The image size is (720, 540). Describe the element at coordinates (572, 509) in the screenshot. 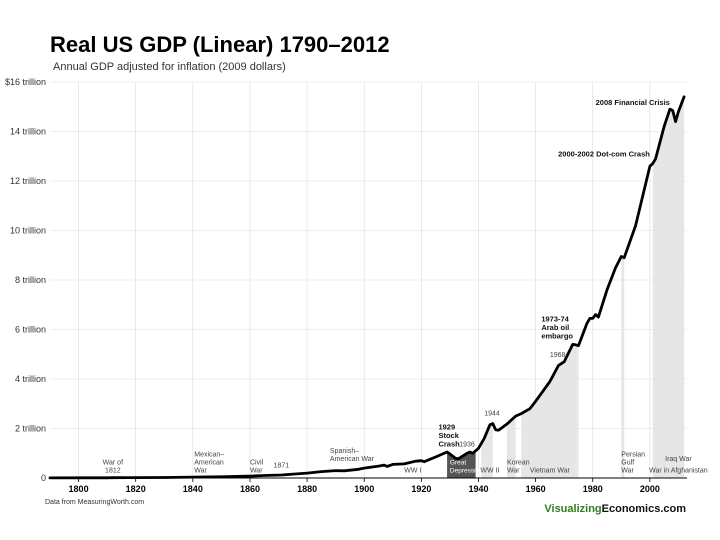

I see `brand-part-1: Visualizing` at that location.